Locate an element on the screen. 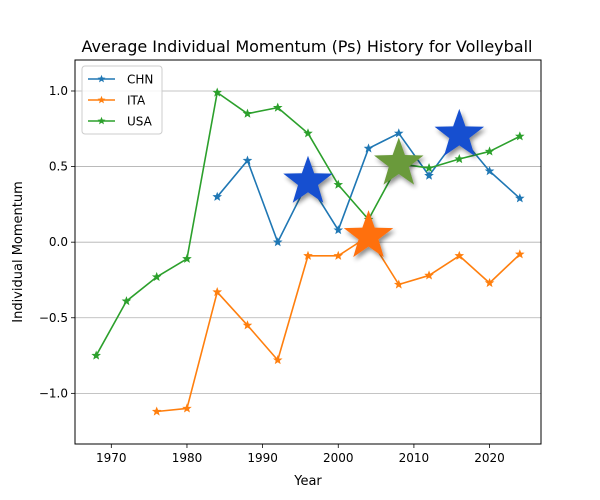 This screenshot has height=500, width=600. legend-box is located at coordinates (122, 100).